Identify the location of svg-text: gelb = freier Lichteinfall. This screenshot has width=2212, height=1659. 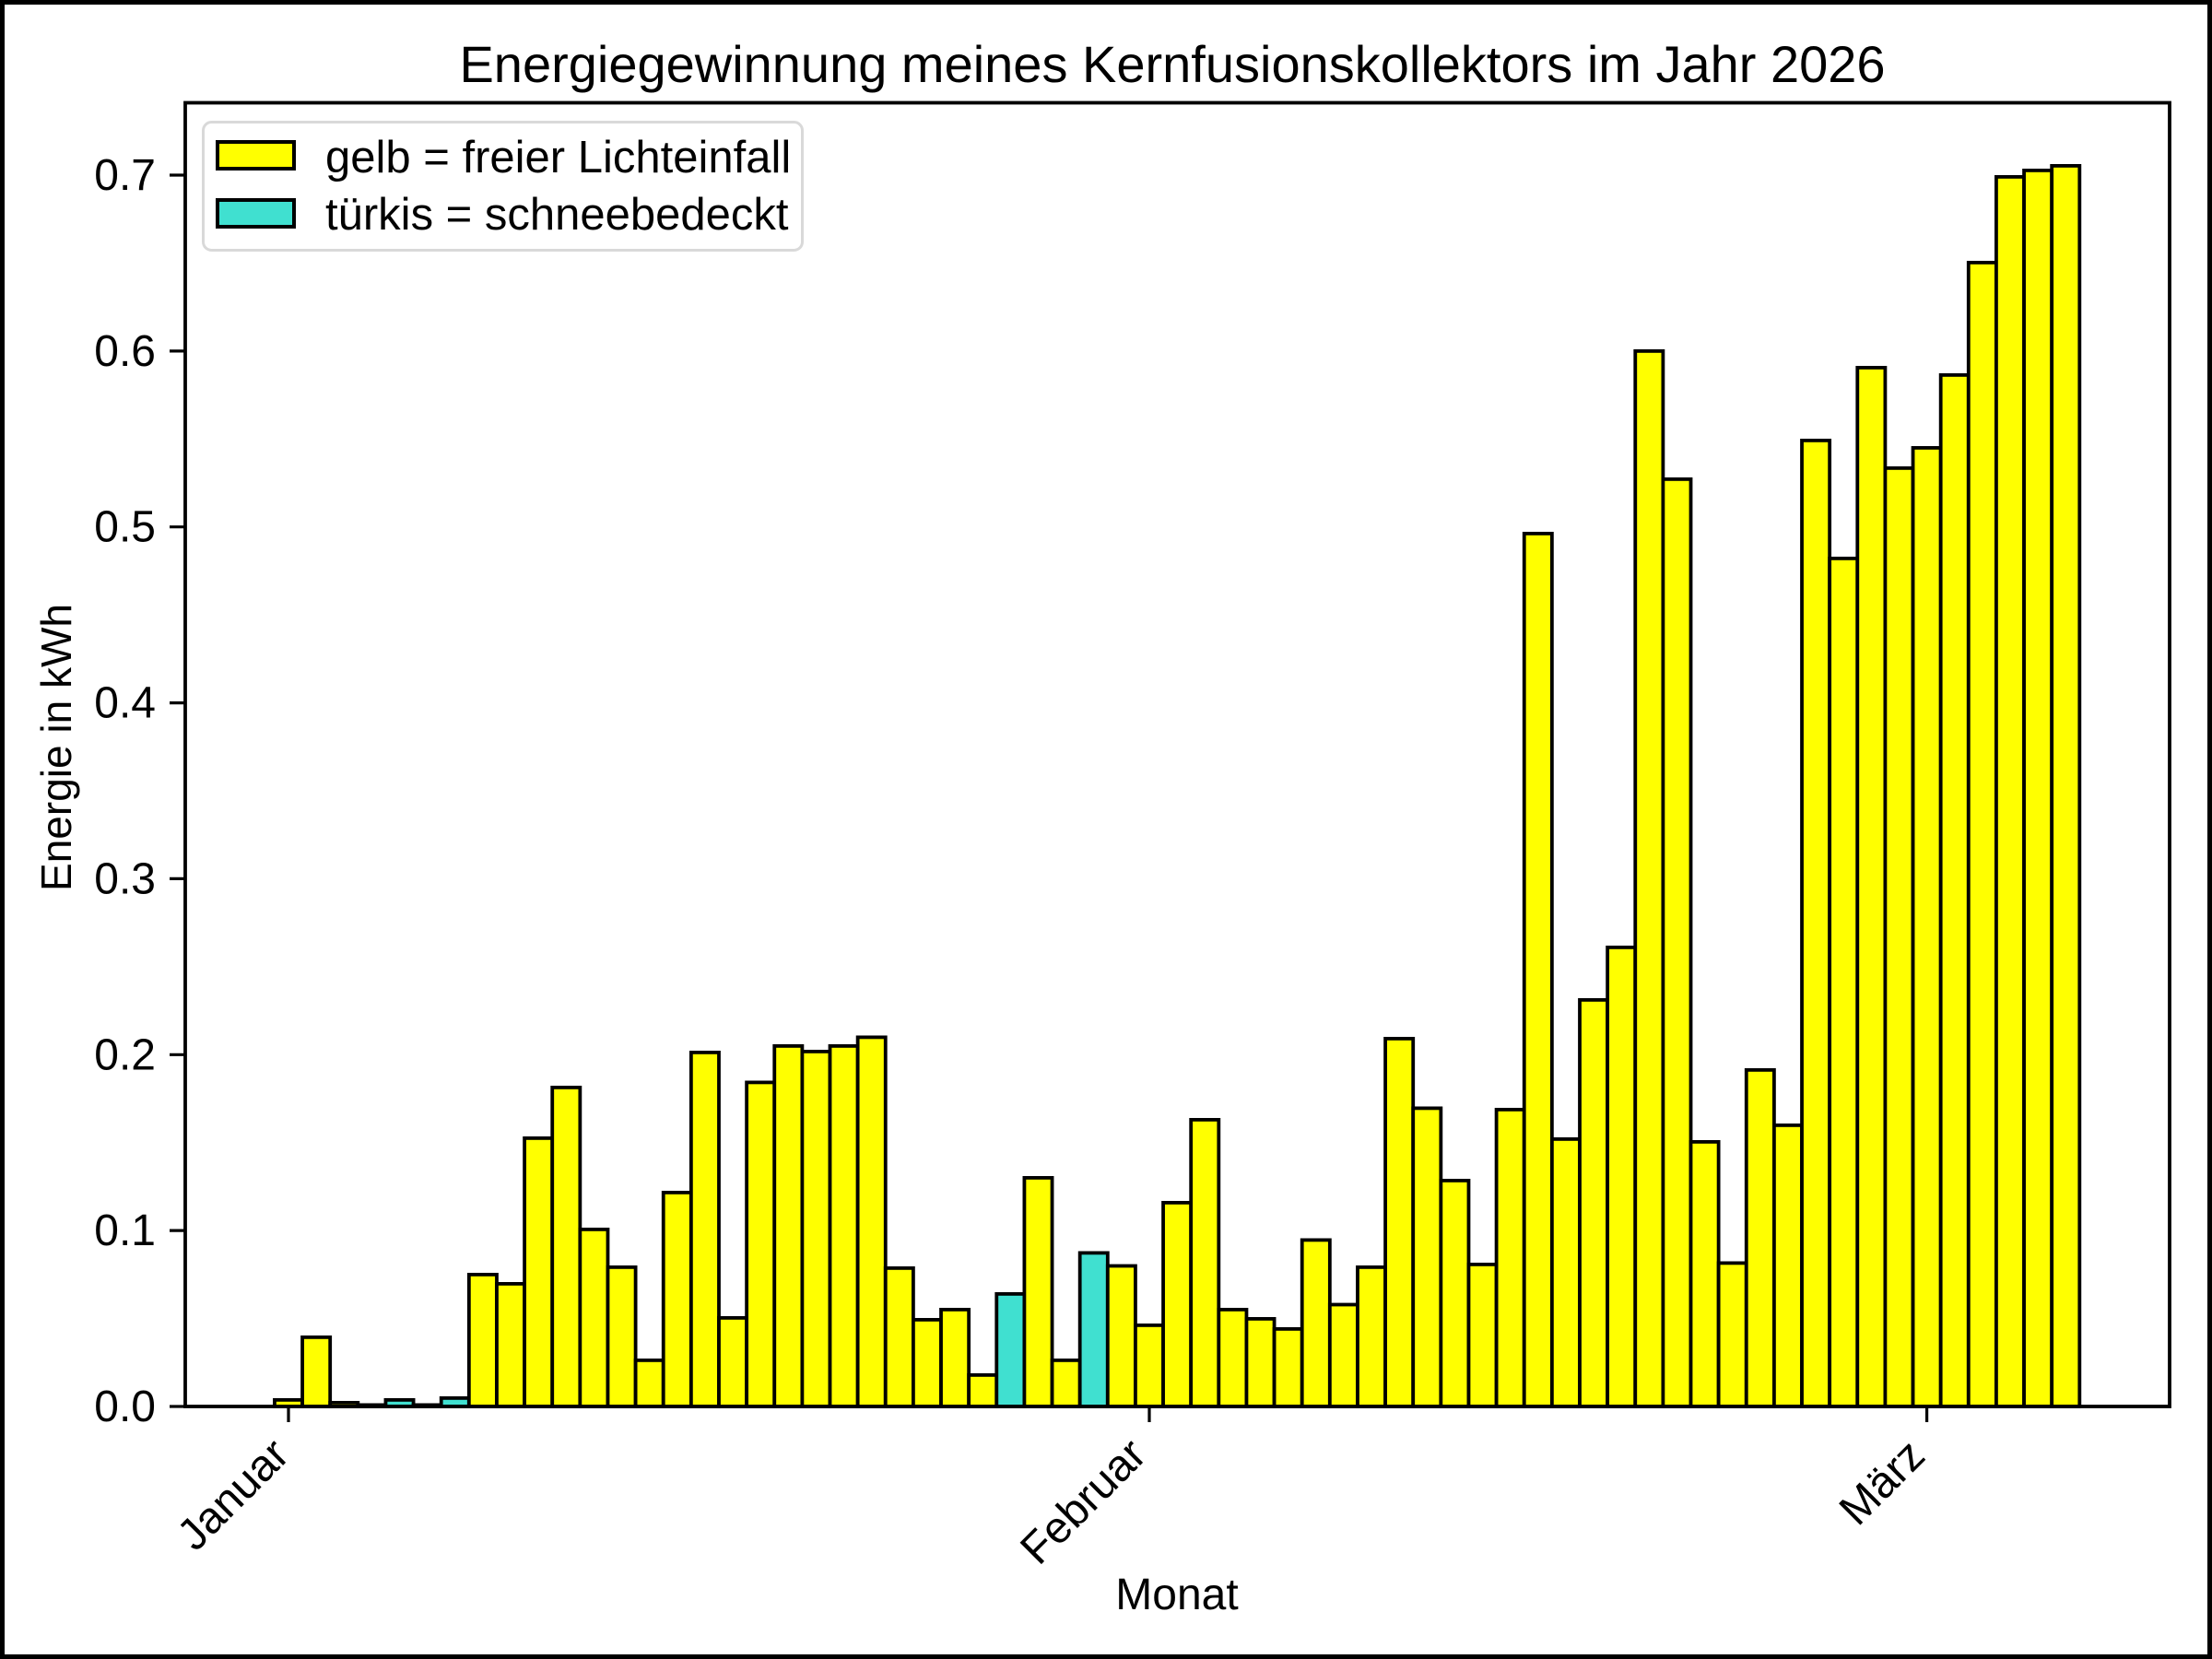
(558, 157).